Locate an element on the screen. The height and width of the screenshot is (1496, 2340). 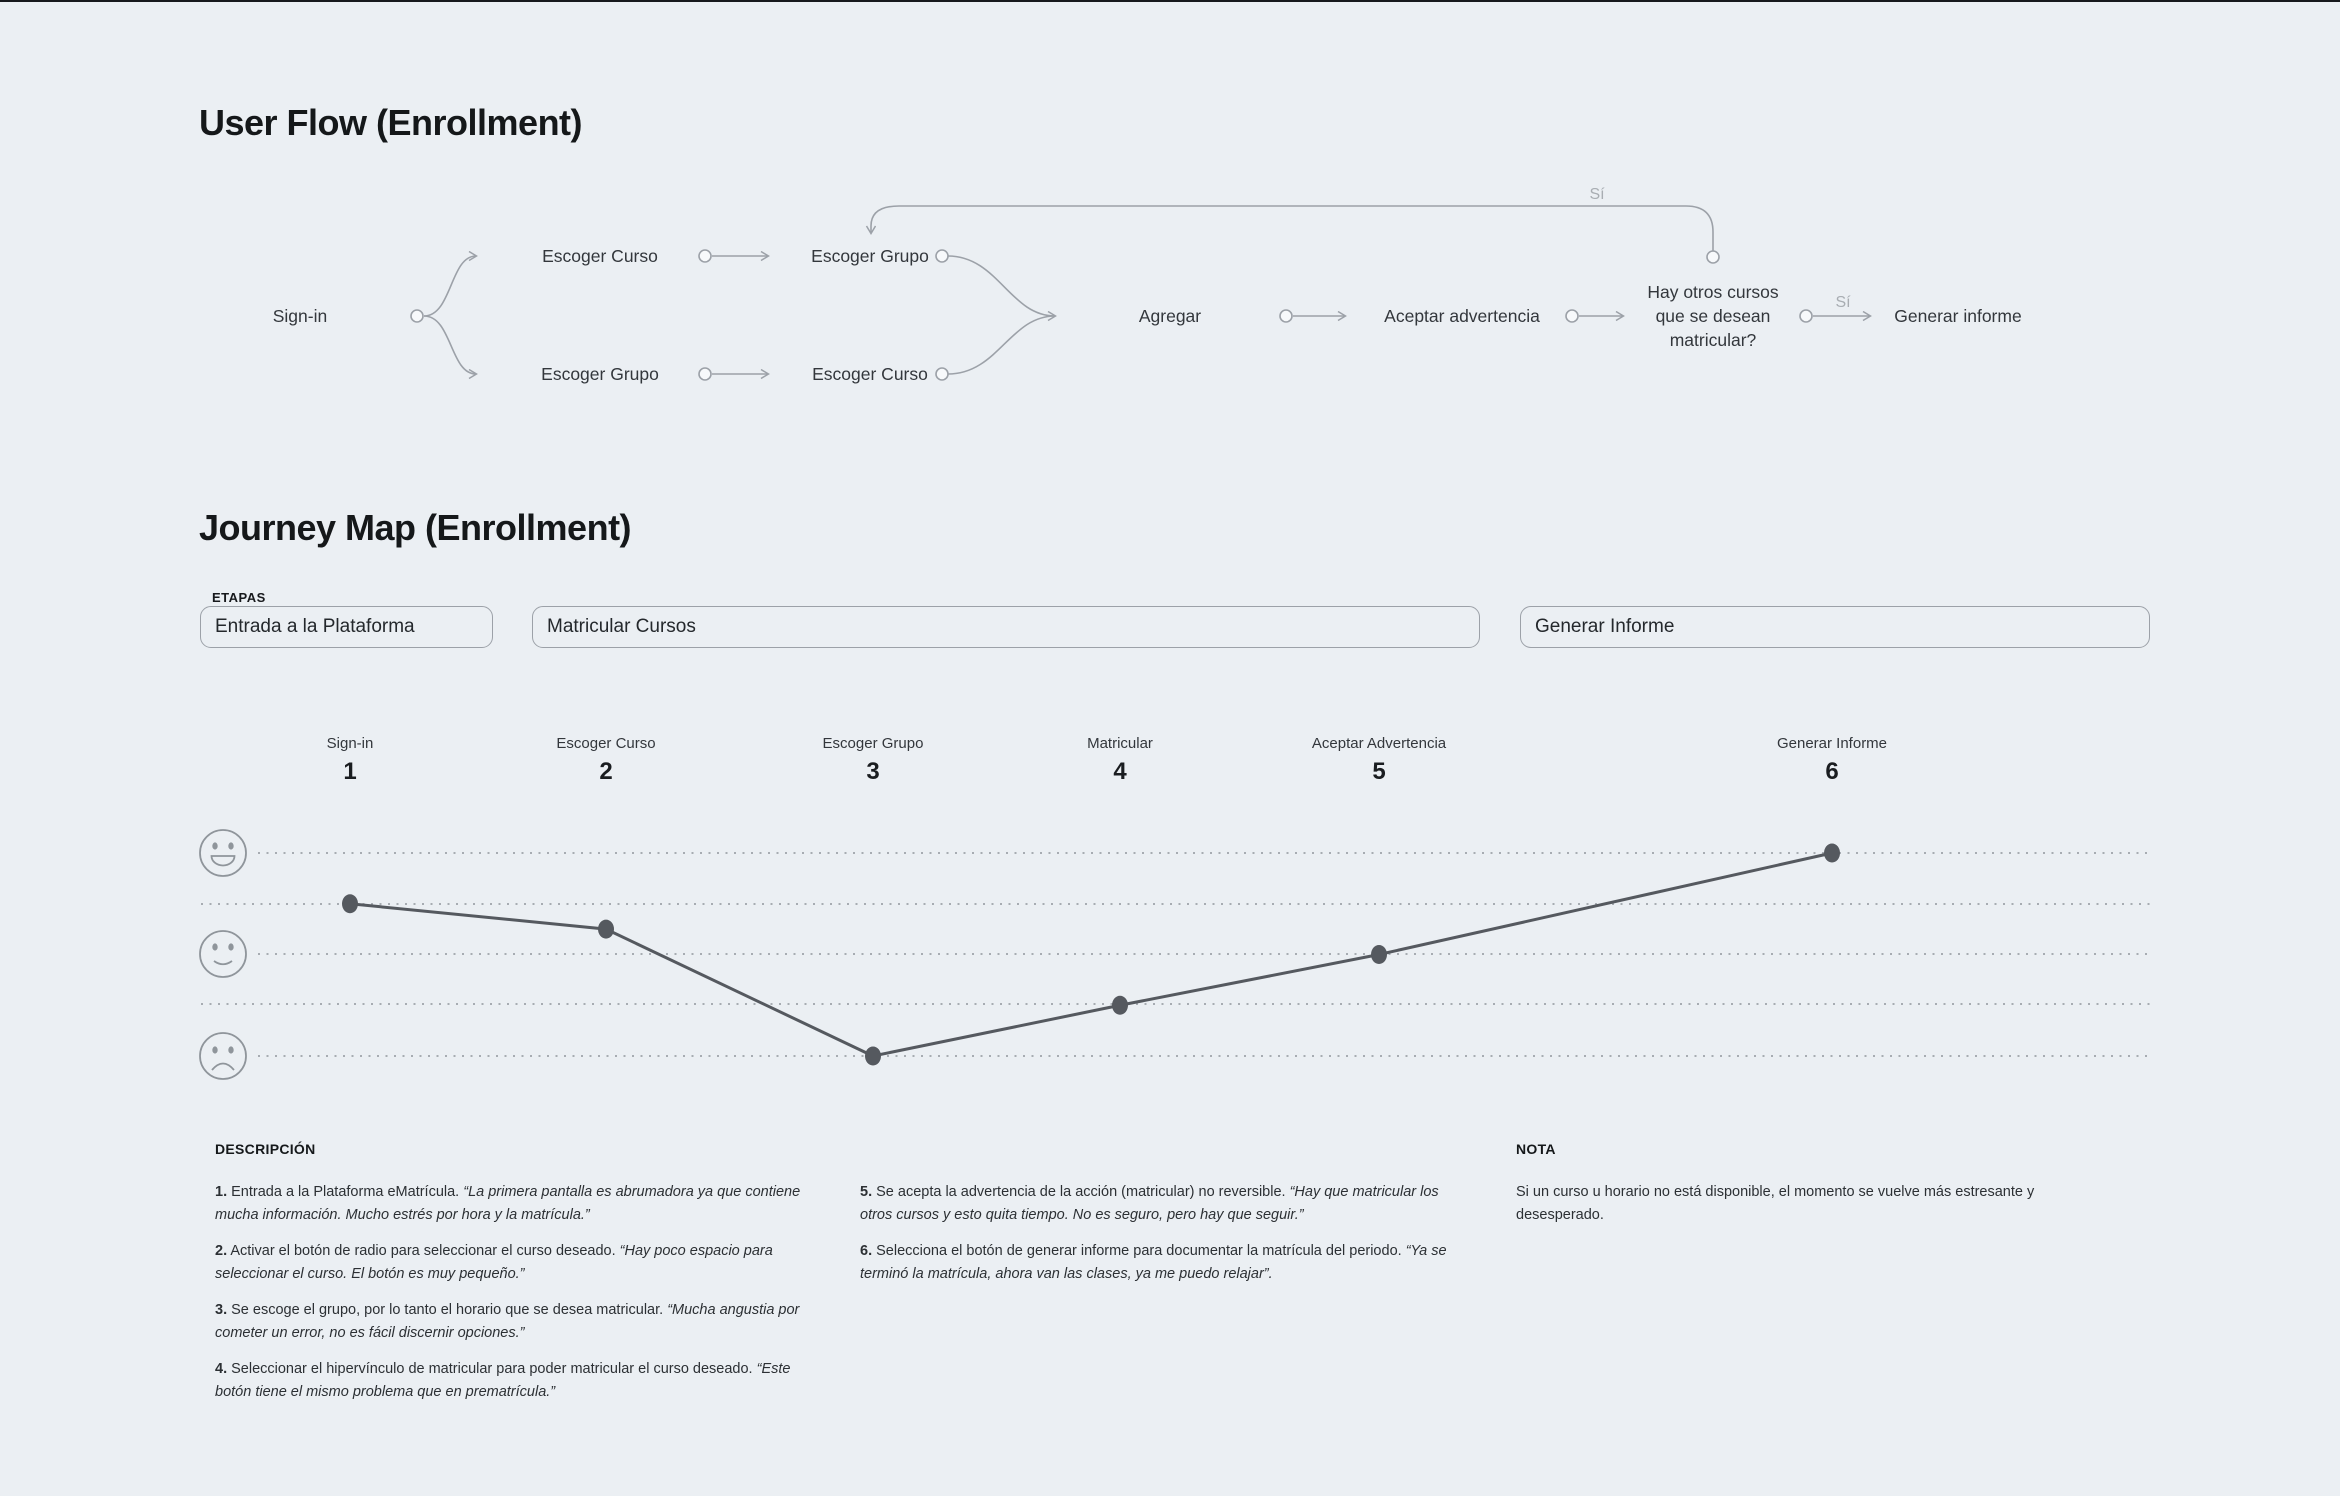
loop-dot is located at coordinates (1713, 257).